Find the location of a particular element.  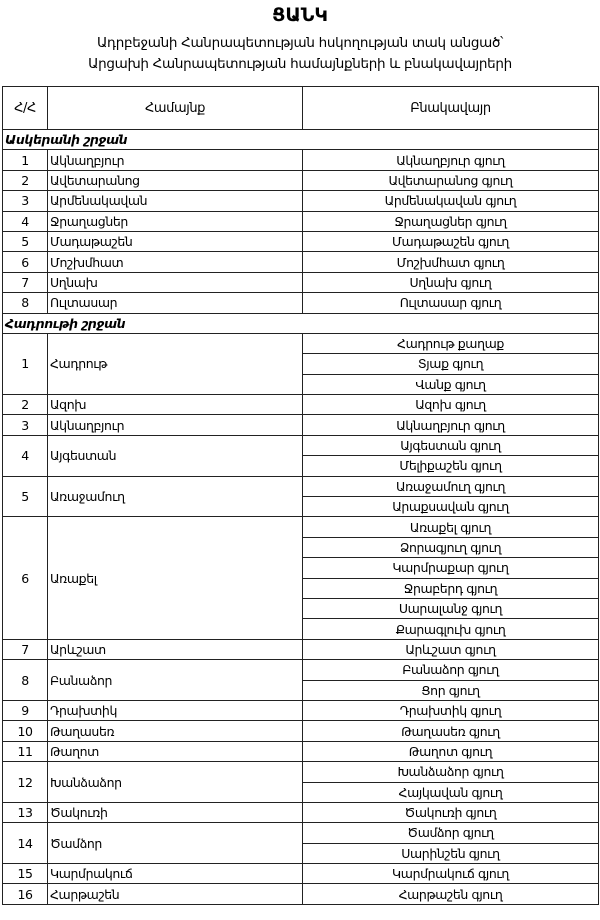

community-name: Ջրաղացներ is located at coordinates (175, 221).